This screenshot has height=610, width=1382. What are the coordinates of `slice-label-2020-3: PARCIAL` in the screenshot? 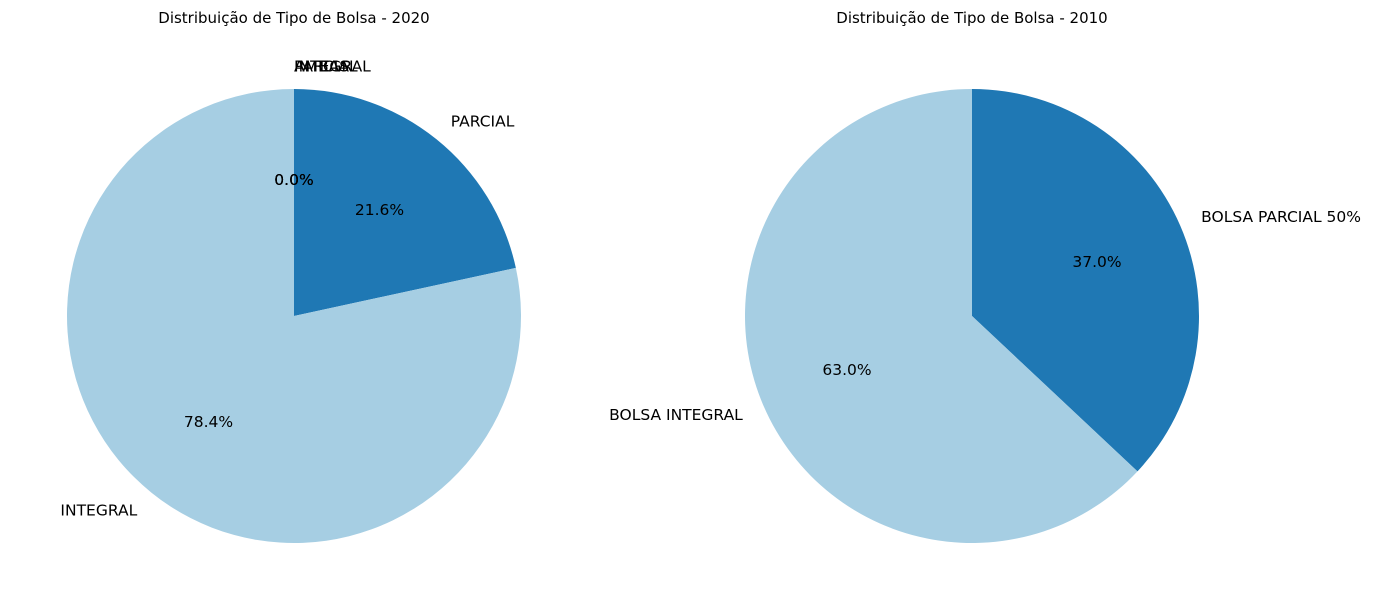 It's located at (326, 66).